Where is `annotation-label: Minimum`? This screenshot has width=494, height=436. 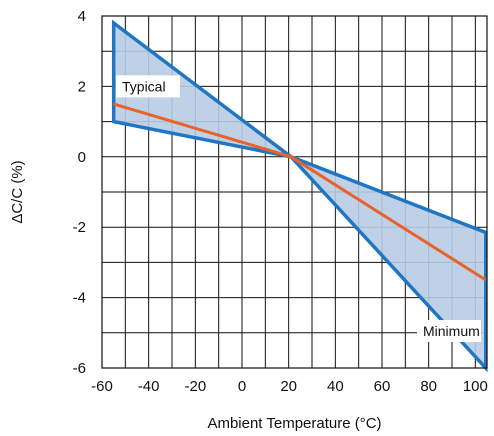 annotation-label: Minimum is located at coordinates (451, 331).